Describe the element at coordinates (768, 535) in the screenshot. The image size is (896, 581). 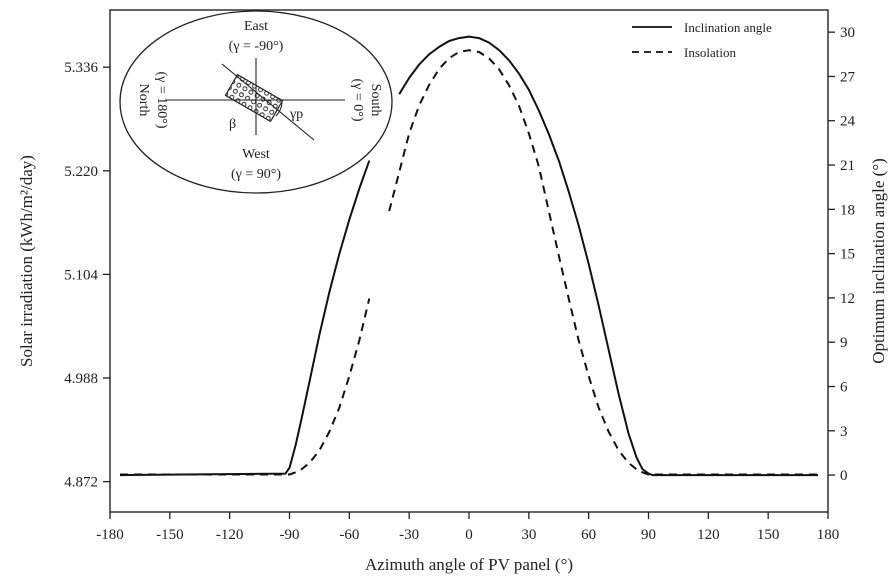
I see `x-tick-label: 150` at that location.